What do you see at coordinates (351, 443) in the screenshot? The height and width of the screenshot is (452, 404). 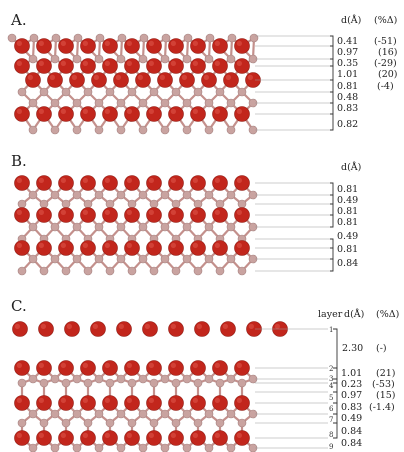 I see `panel-c-d-value: 0.84` at bounding box center [351, 443].